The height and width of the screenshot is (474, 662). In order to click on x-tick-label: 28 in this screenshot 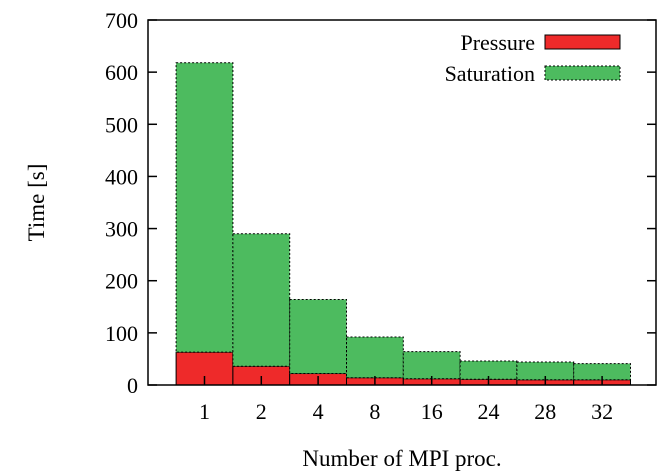, I will do `click(545, 411)`.